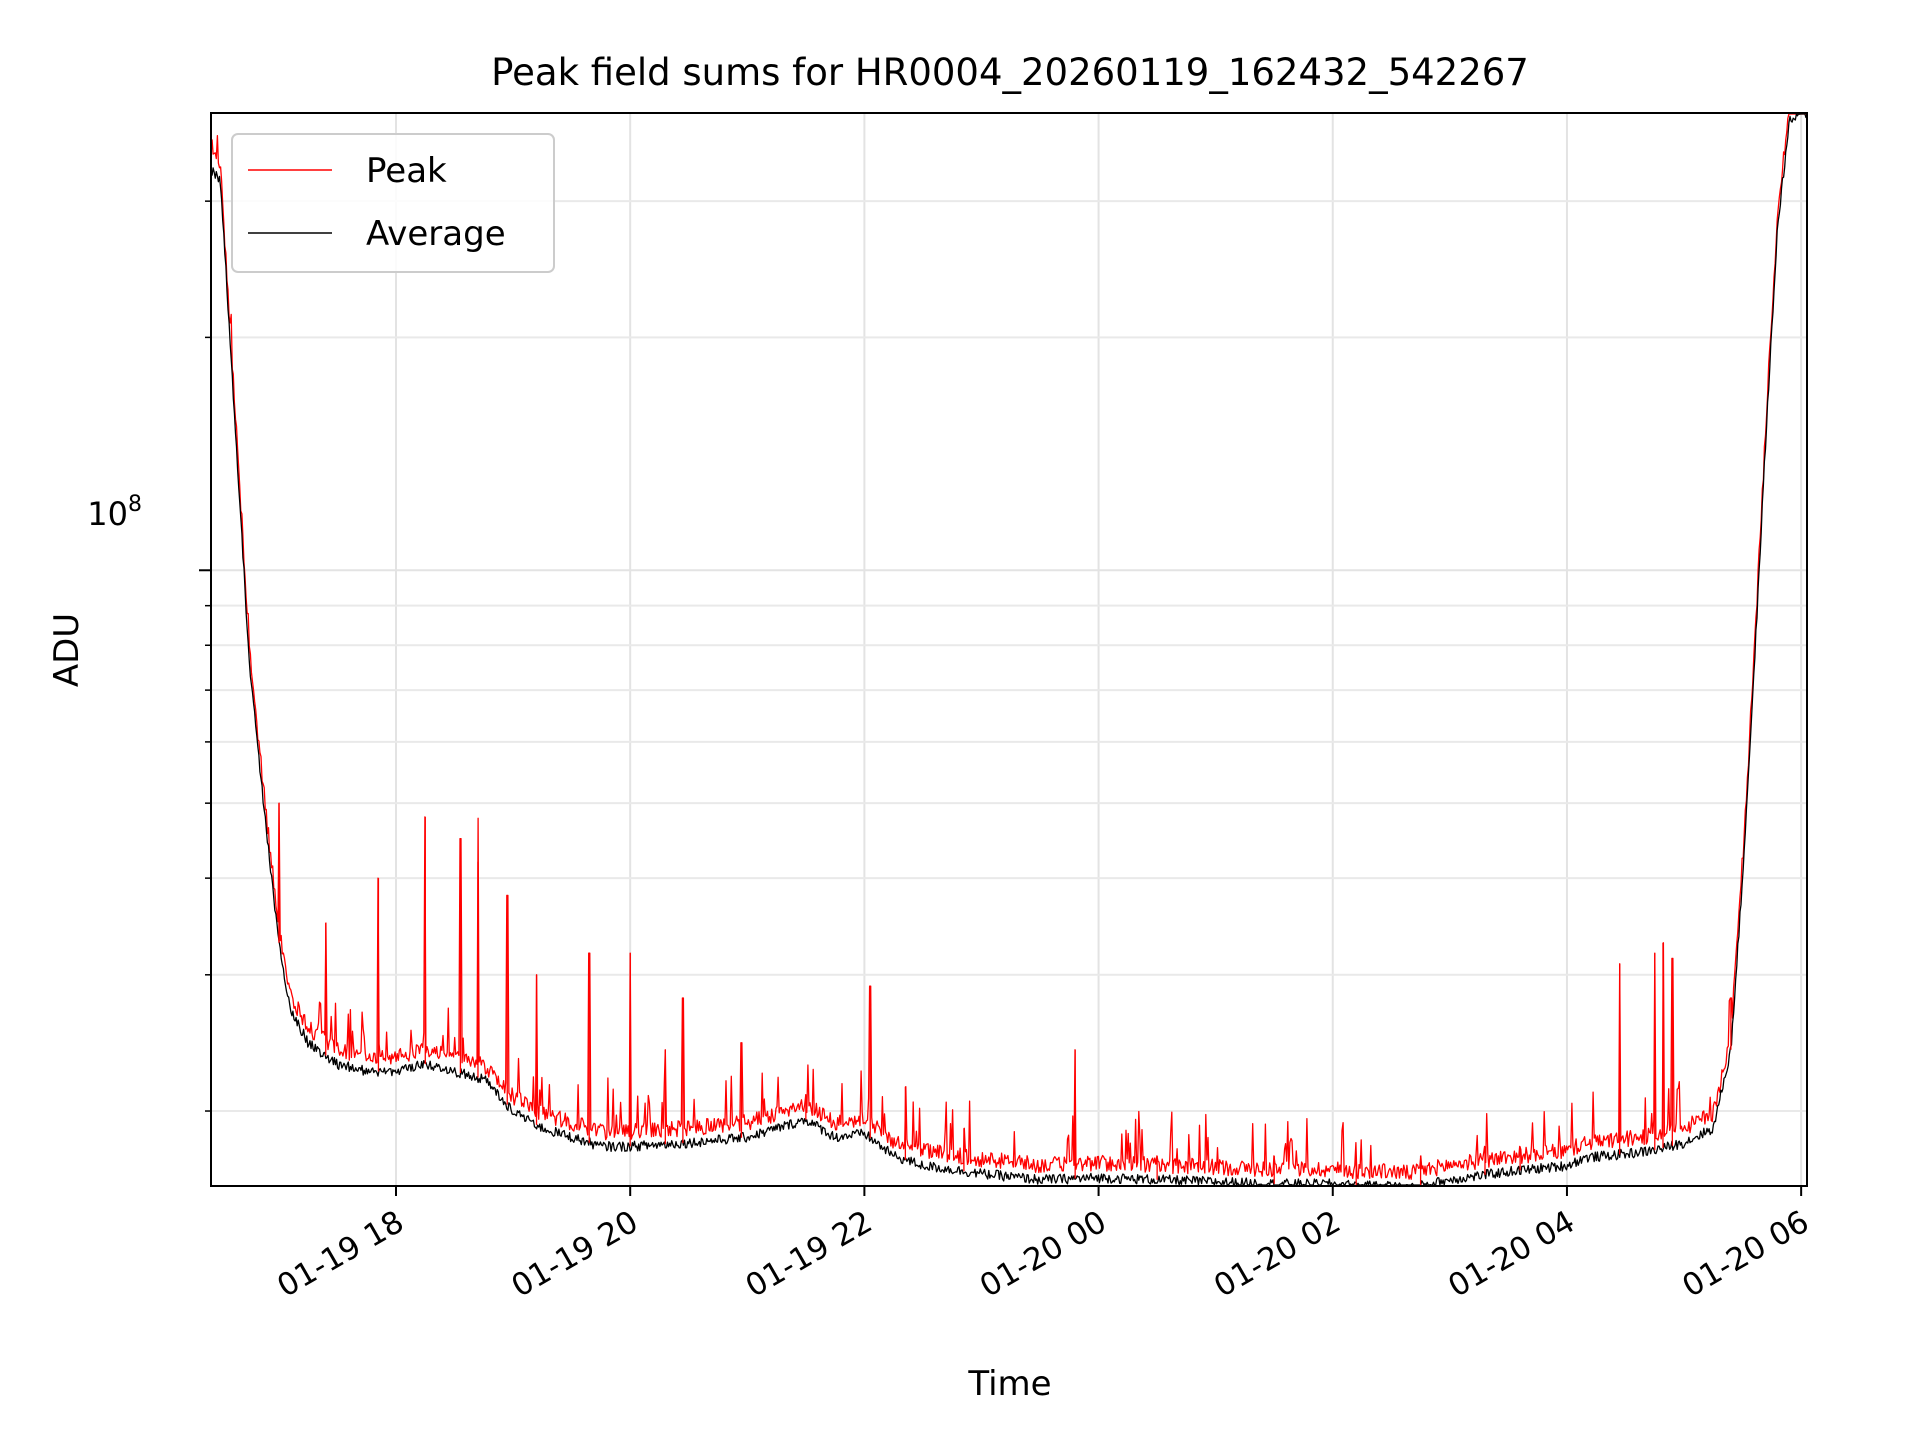 The image size is (1920, 1440). Describe the element at coordinates (107, 514) in the screenshot. I see `y-major-tick-base: 10` at that location.